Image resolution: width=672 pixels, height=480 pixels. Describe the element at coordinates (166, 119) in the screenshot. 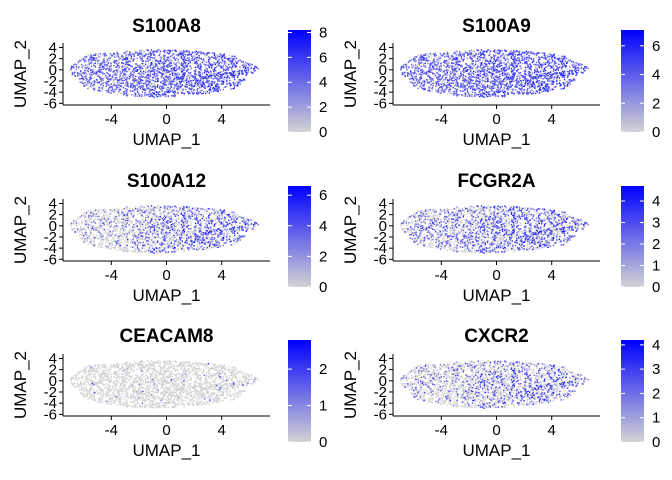

I see `x-tick-label: 0` at that location.